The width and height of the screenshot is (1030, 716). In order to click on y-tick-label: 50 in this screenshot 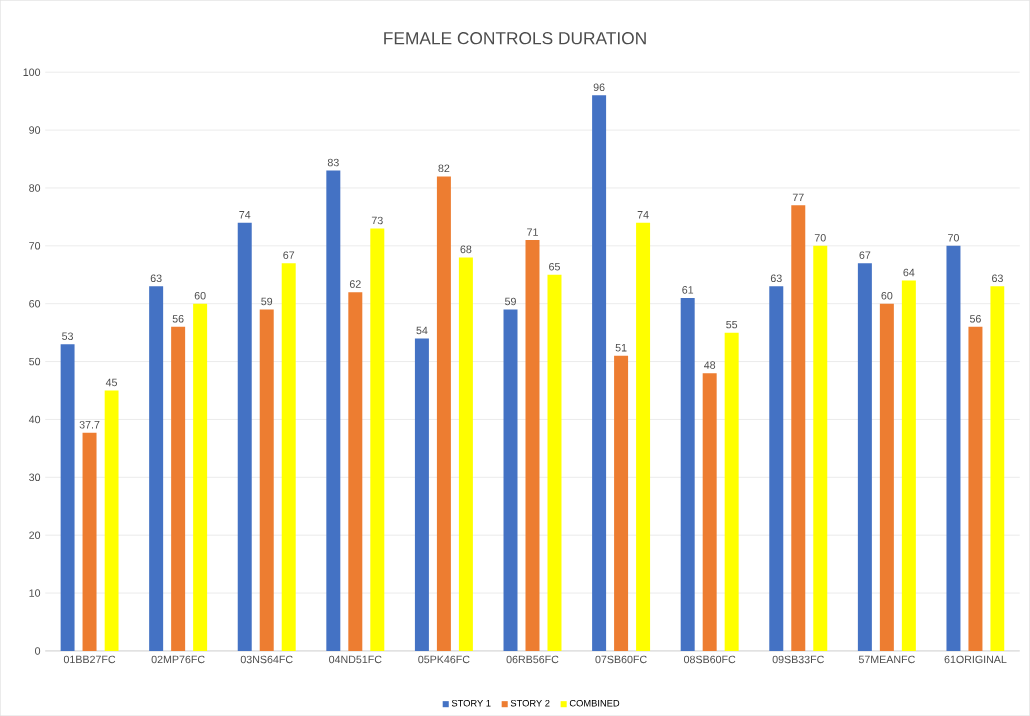, I will do `click(35, 361)`.